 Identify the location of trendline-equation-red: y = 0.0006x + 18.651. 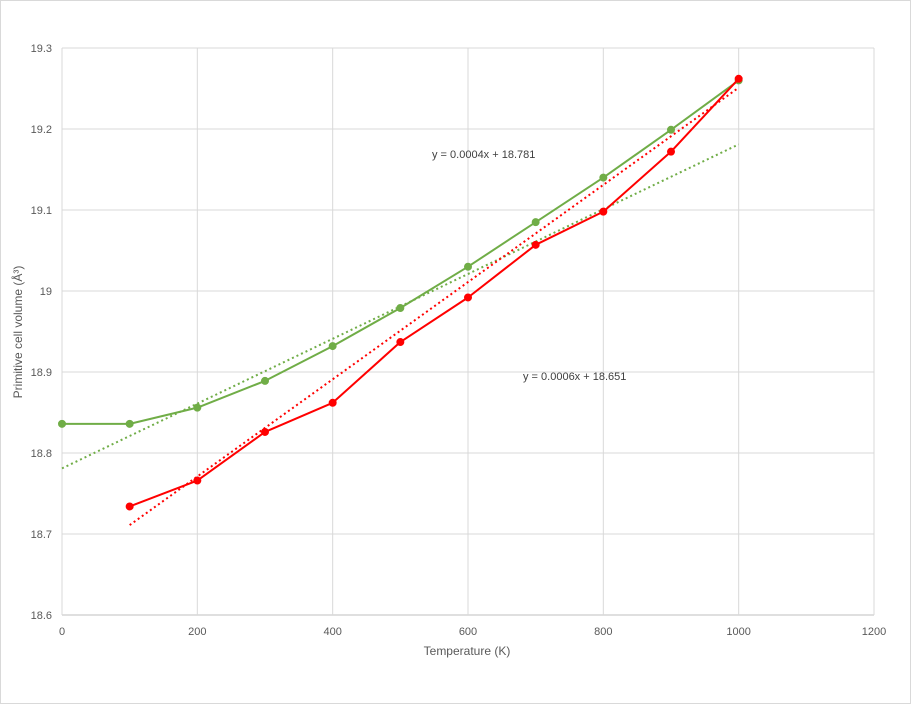
(574, 377).